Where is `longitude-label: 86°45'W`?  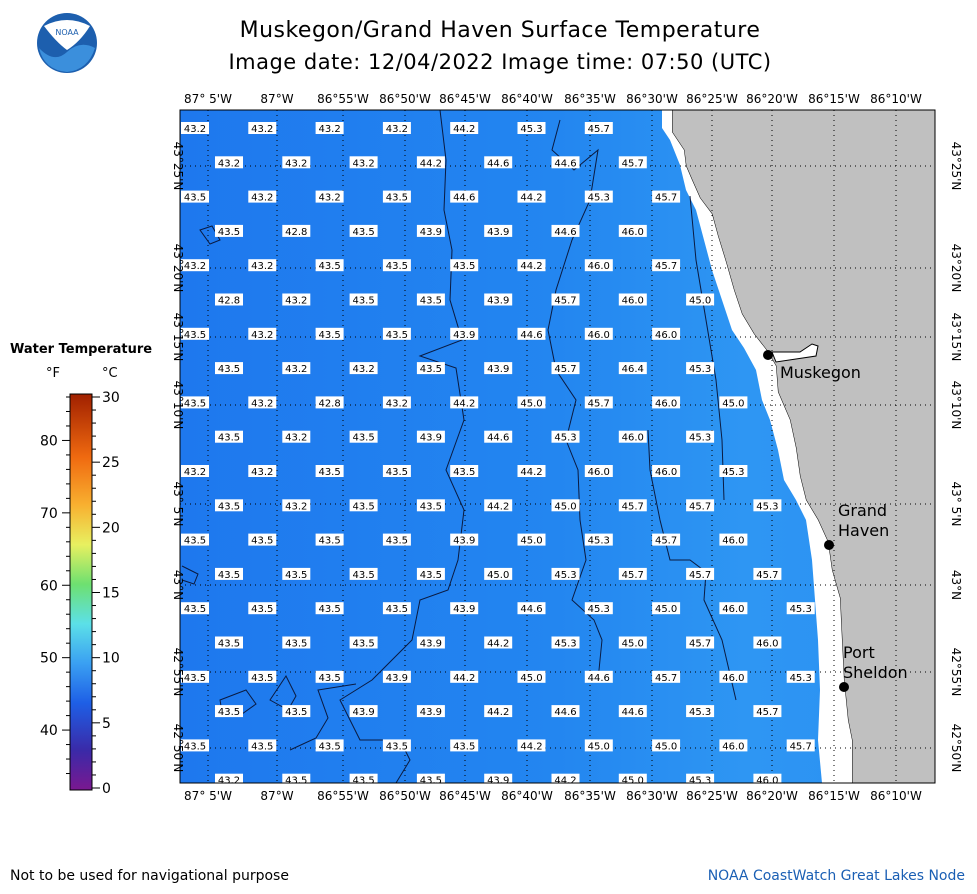
longitude-label: 86°45'W is located at coordinates (465, 99).